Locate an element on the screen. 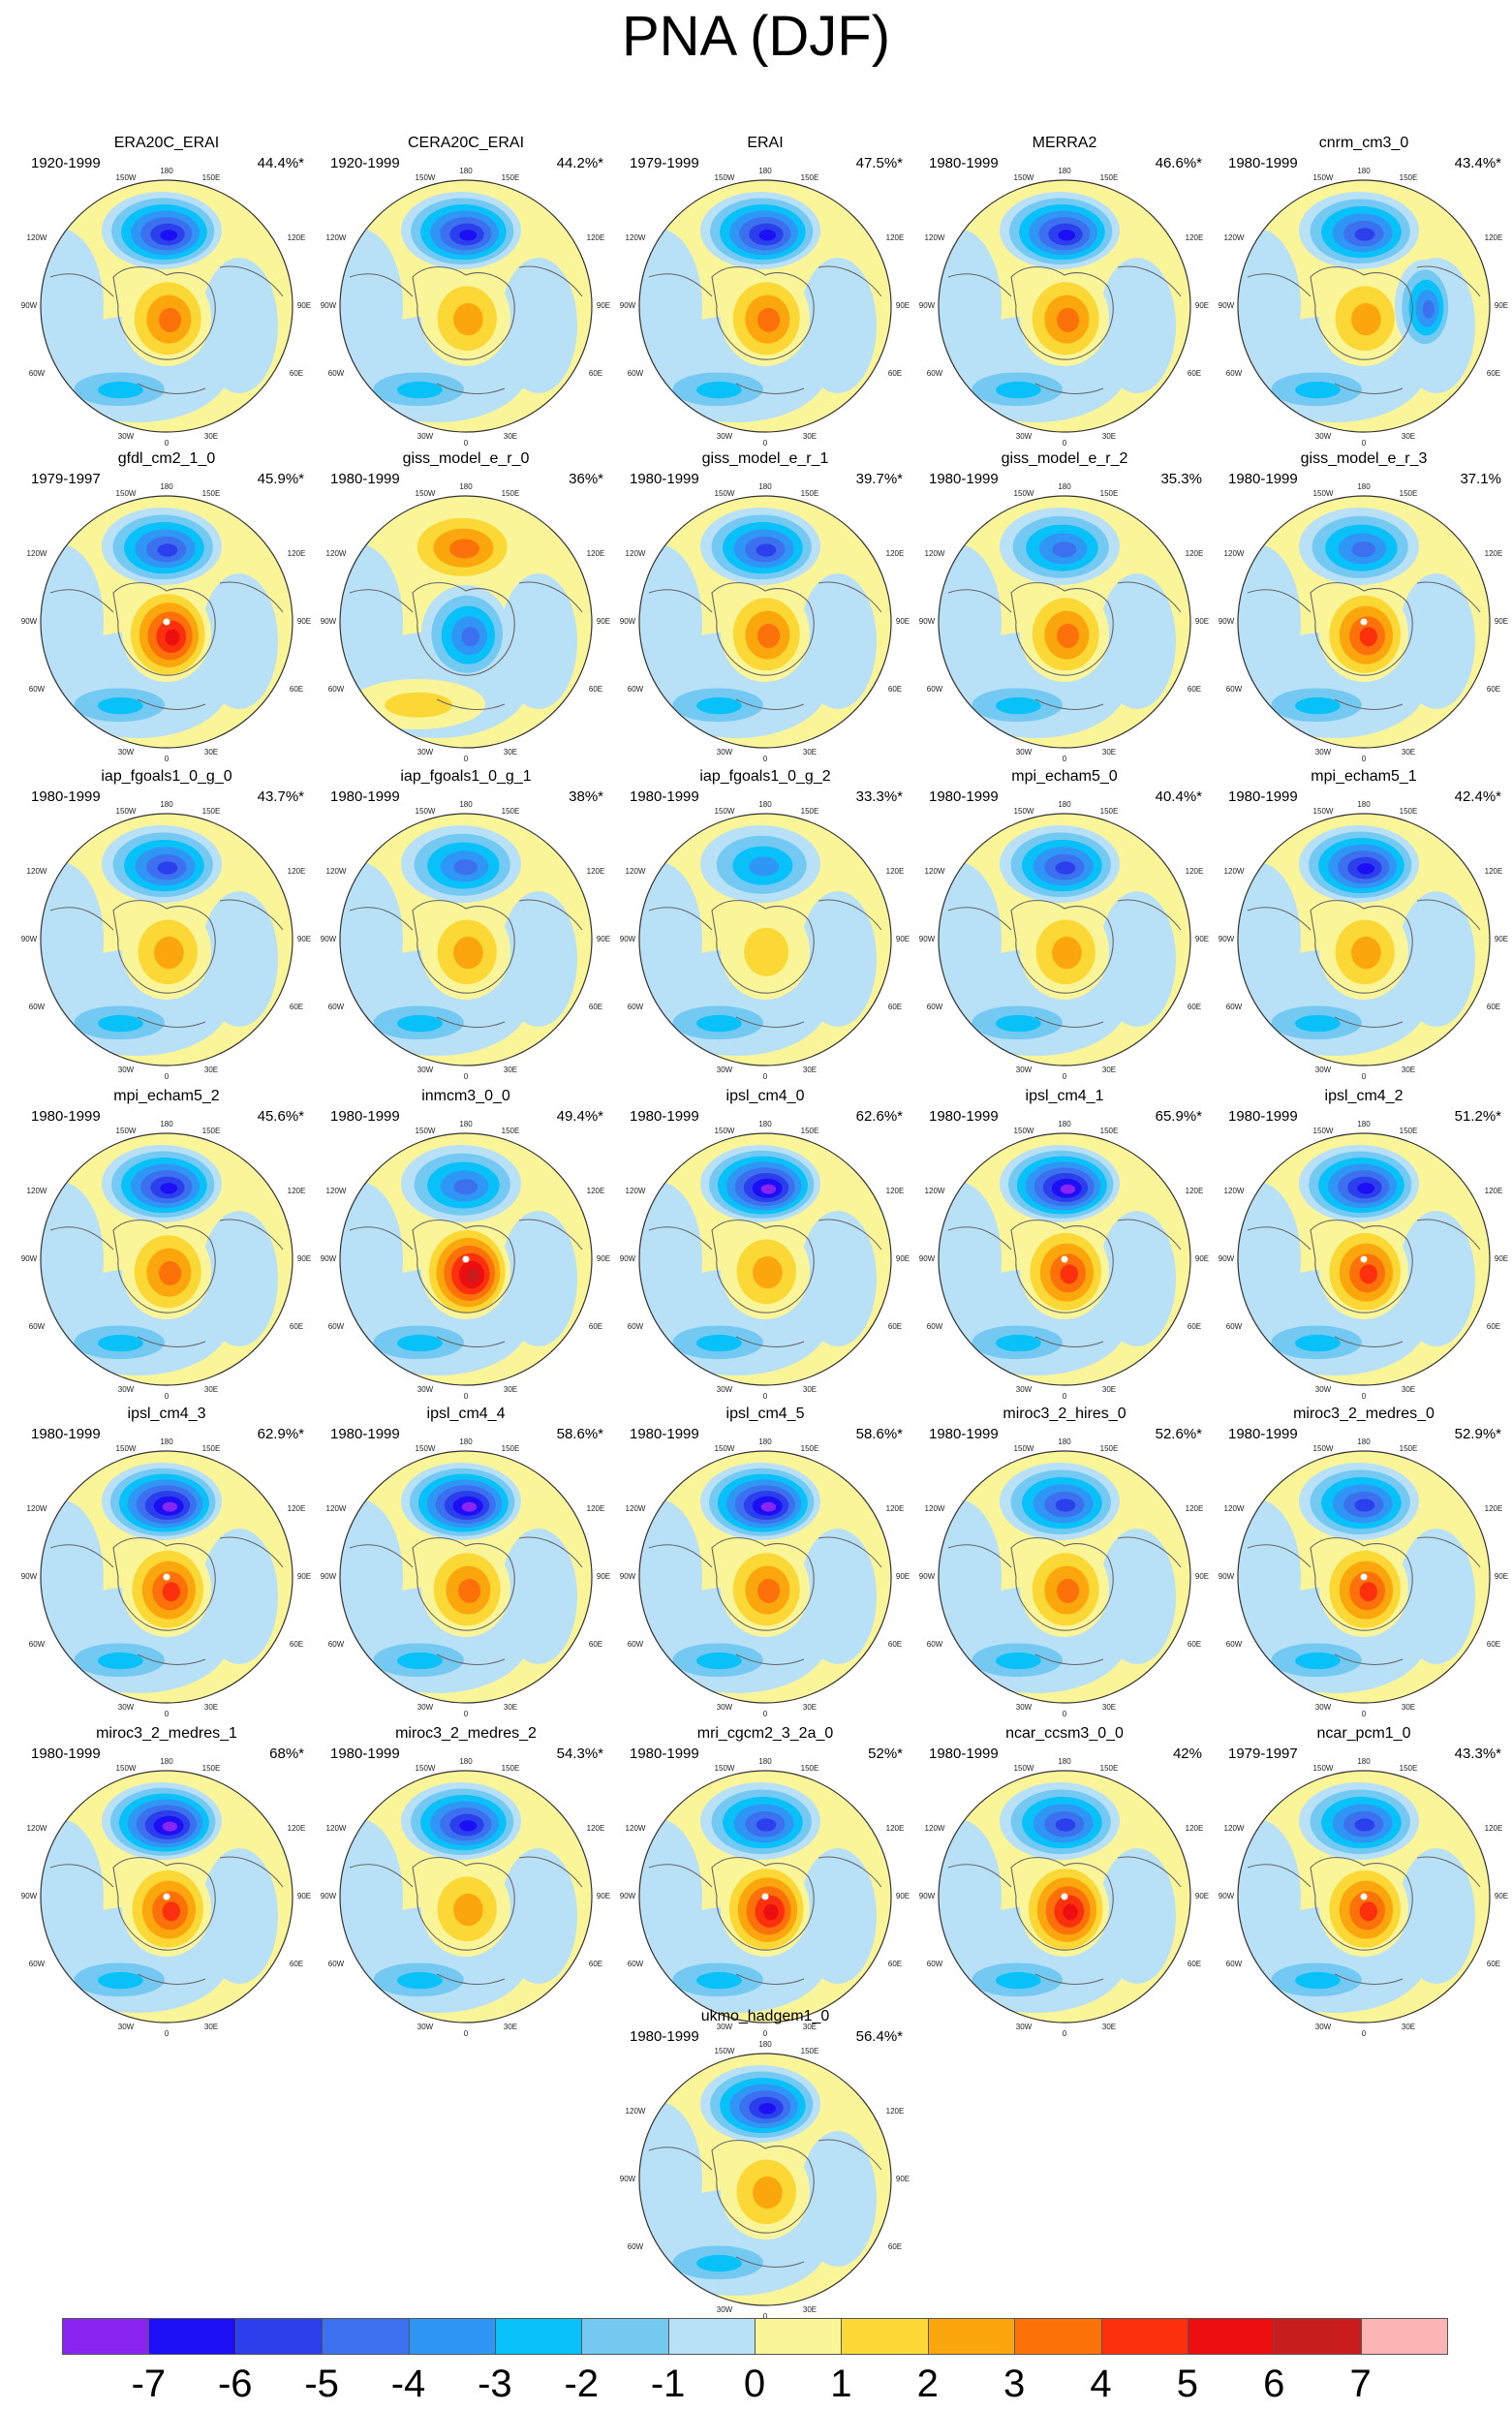 The width and height of the screenshot is (1512, 2410). panel-years: 1979-1999 is located at coordinates (665, 163).